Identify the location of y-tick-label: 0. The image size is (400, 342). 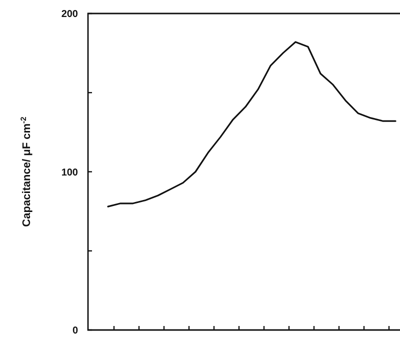
(75, 331).